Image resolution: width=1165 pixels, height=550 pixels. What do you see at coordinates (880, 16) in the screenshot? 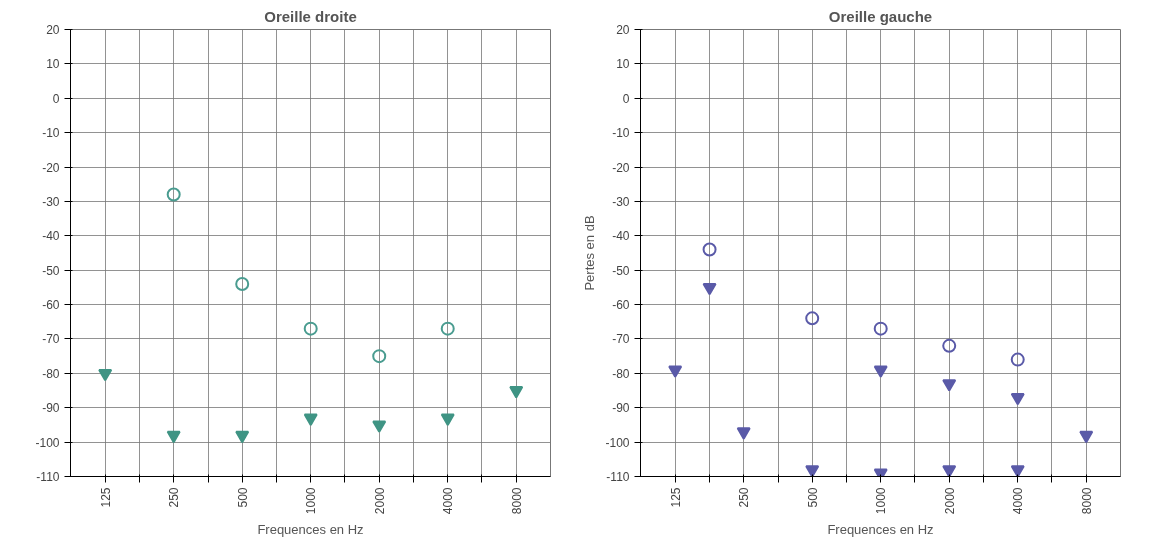
I see `chart-title: Oreille gauche` at bounding box center [880, 16].